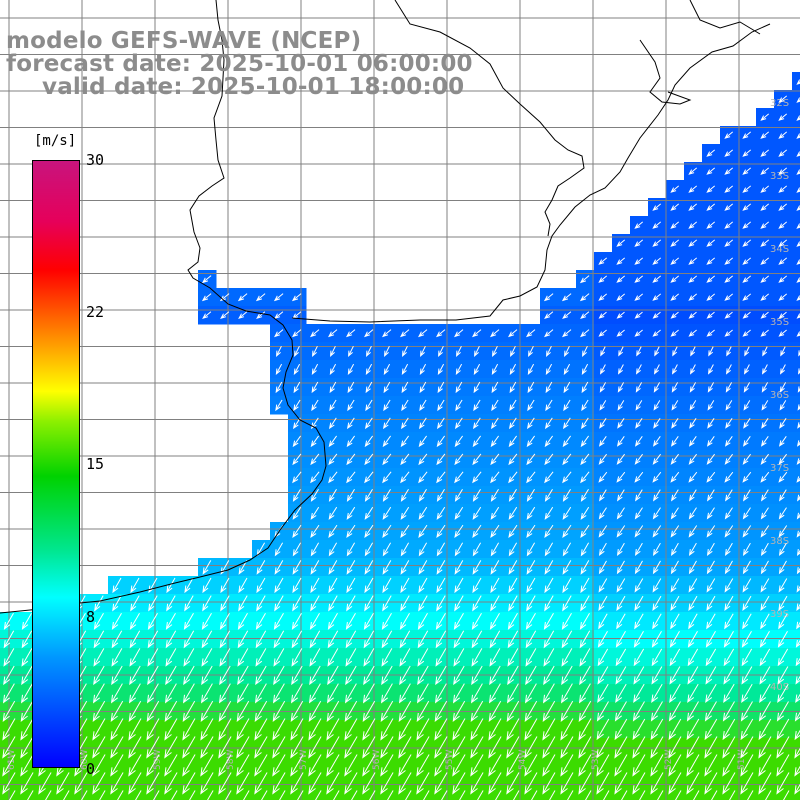  Describe the element at coordinates (779, 103) in the screenshot. I see `lat-label: 32S` at that location.